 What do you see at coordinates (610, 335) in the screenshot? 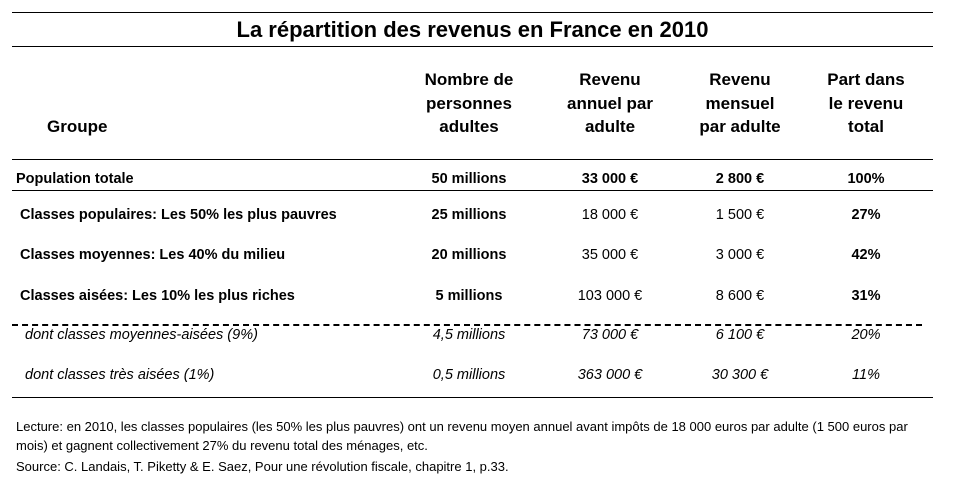
I see `cell: 73 000 €` at bounding box center [610, 335].